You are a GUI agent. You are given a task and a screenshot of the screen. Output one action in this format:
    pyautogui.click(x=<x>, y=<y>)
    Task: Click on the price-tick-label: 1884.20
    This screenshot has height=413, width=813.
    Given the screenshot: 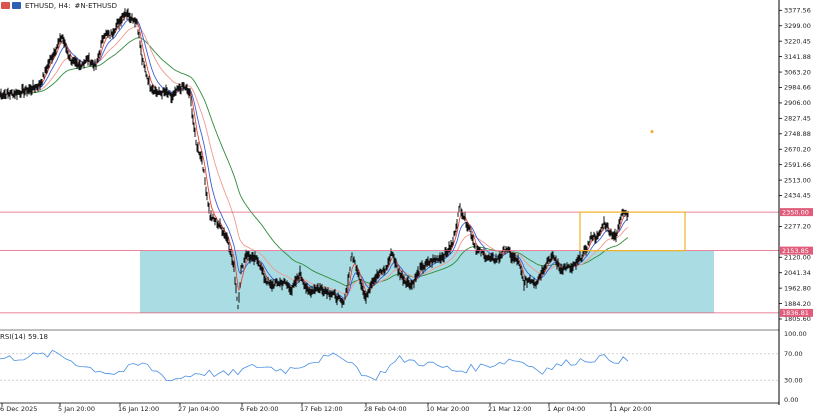 What is the action you would take?
    pyautogui.click(x=797, y=304)
    